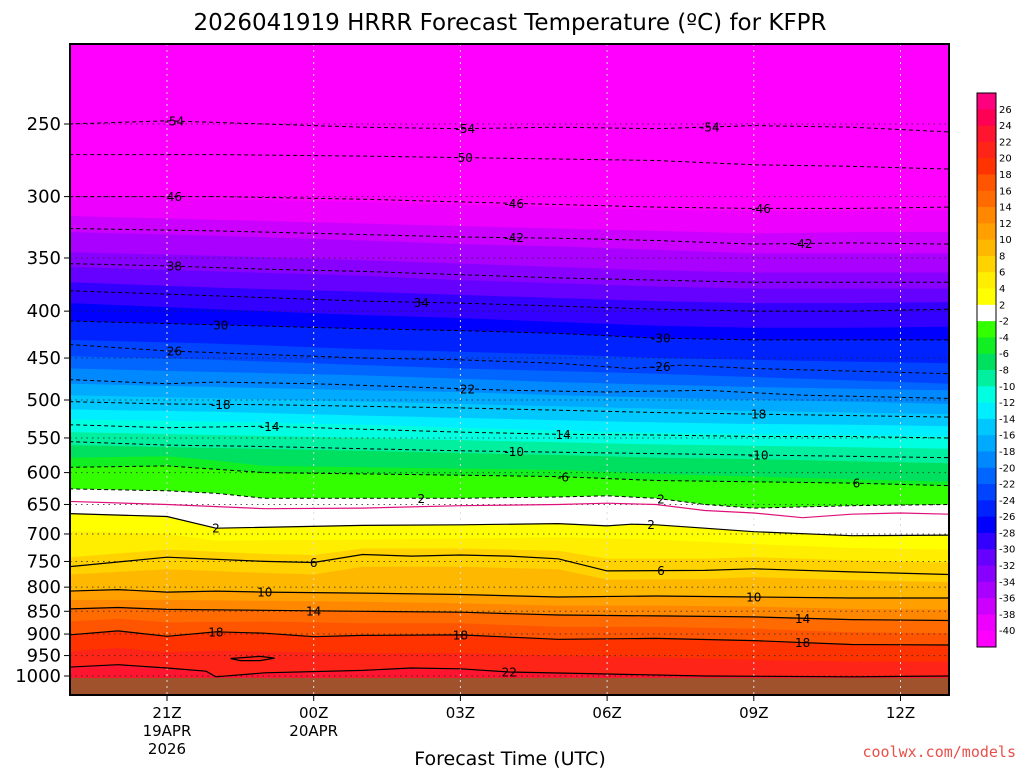 This screenshot has height=768, width=1024. I want to click on ground-layer, so click(509, 686).